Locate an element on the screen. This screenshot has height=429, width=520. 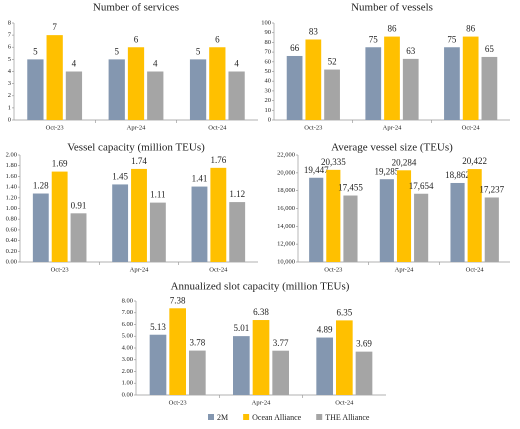
legend-swatch is located at coordinates (246, 417).